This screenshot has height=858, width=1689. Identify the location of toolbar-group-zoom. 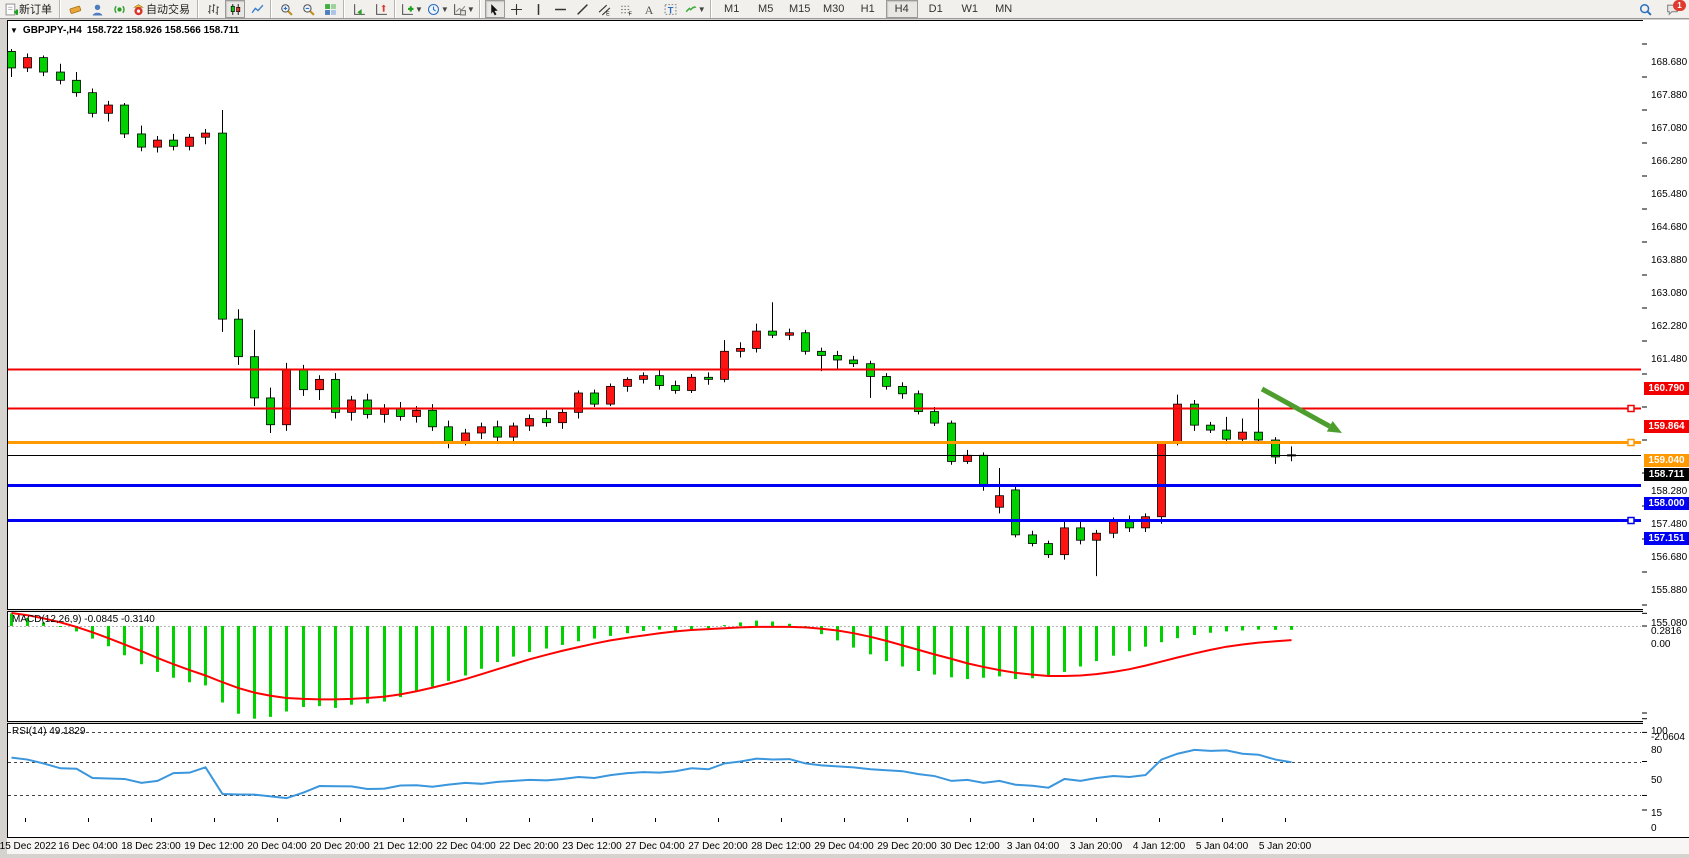
(307, 9).